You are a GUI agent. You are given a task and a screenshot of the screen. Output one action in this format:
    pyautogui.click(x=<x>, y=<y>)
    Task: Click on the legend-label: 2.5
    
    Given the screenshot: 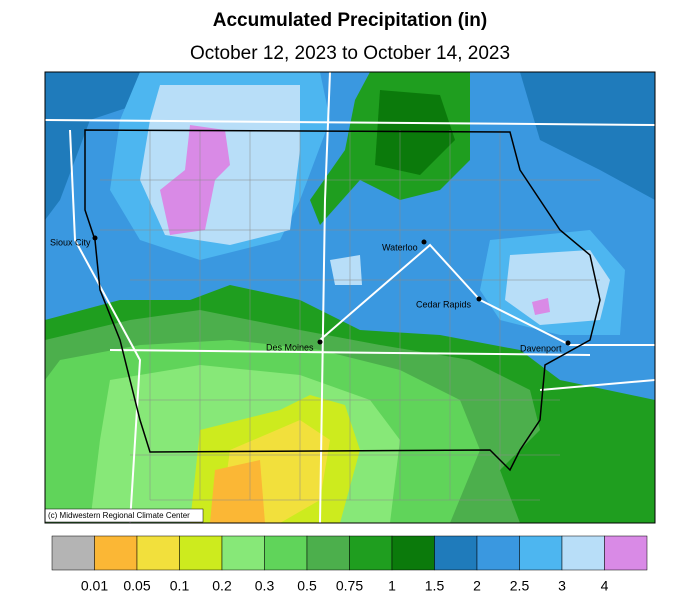 What is the action you would take?
    pyautogui.click(x=520, y=586)
    